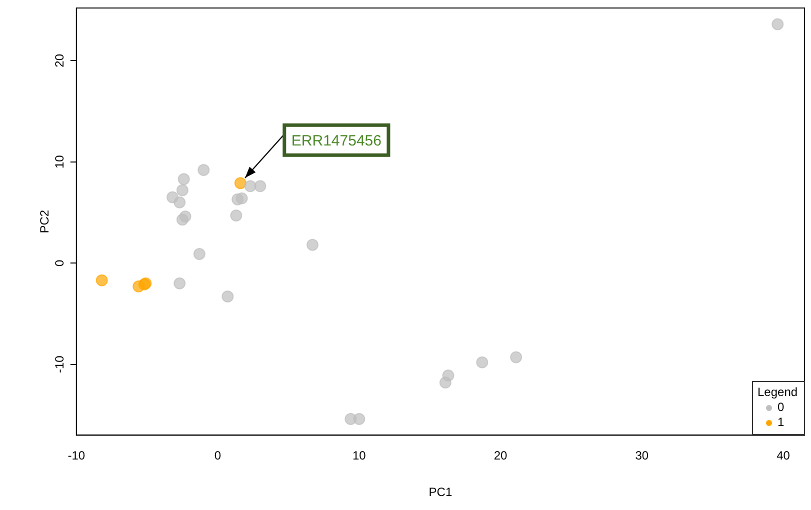 The width and height of the screenshot is (811, 510). What do you see at coordinates (218, 455) in the screenshot?
I see `x-tick-label: 0` at bounding box center [218, 455].